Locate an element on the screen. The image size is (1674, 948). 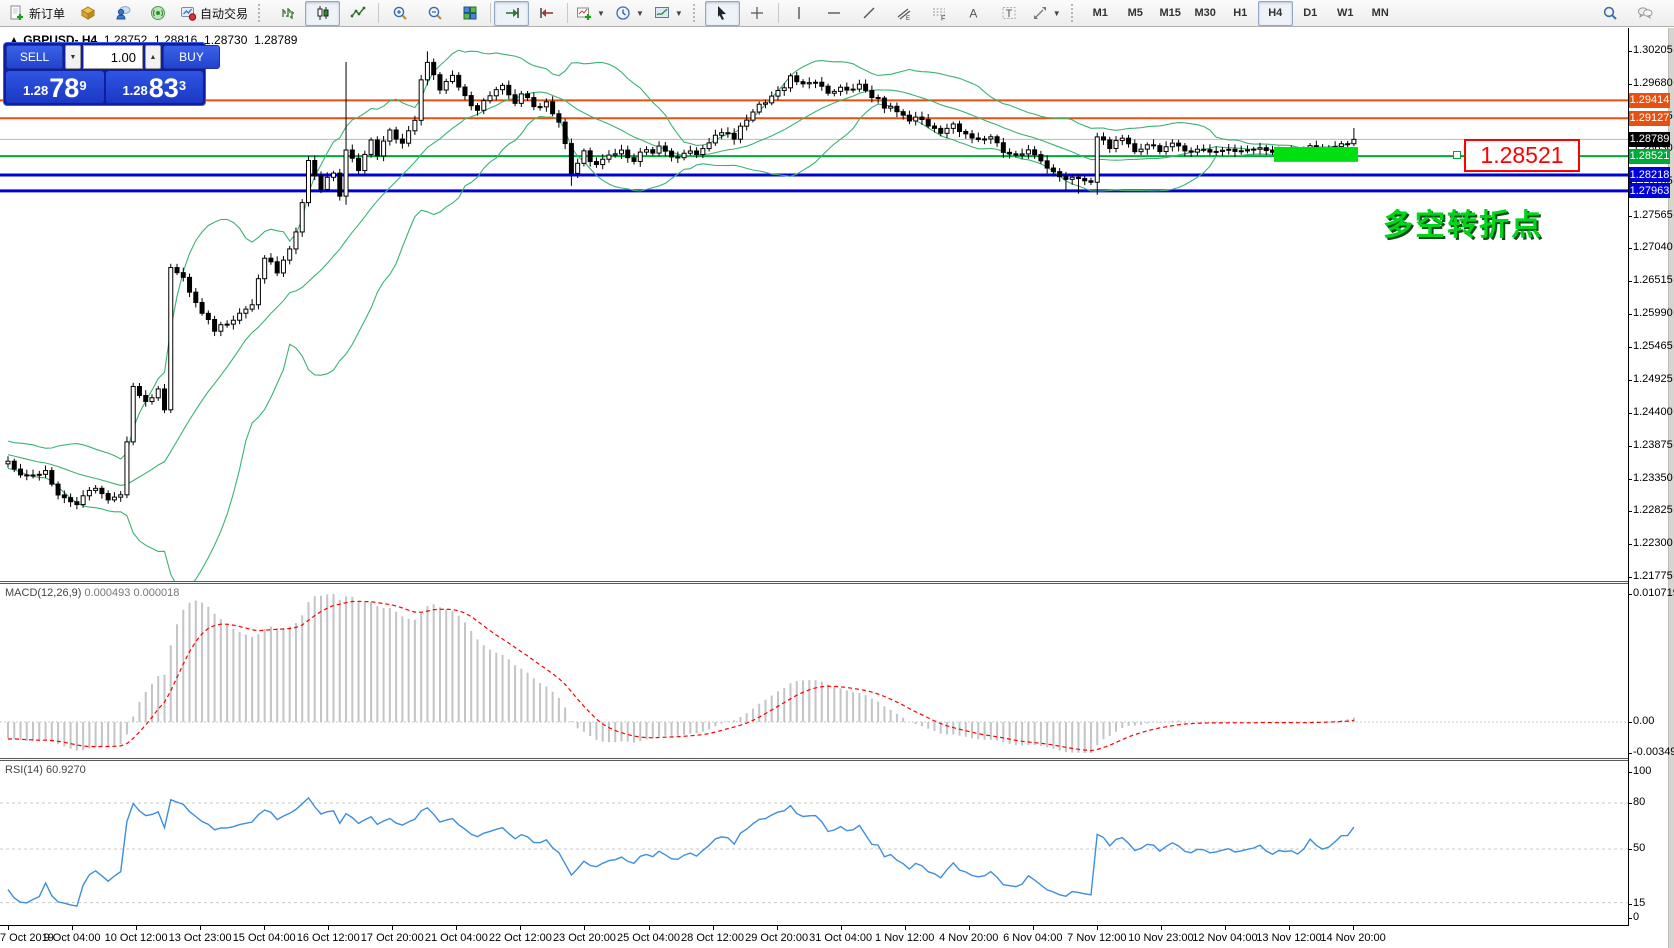
time-axis-label: 25 Oct 04:00 is located at coordinates (648, 938).